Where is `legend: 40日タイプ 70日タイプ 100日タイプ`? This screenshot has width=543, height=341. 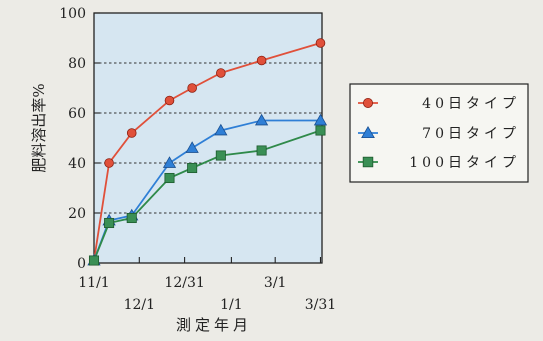 legend: 40日タイプ 70日タイプ 100日タイプ is located at coordinates (439, 133).